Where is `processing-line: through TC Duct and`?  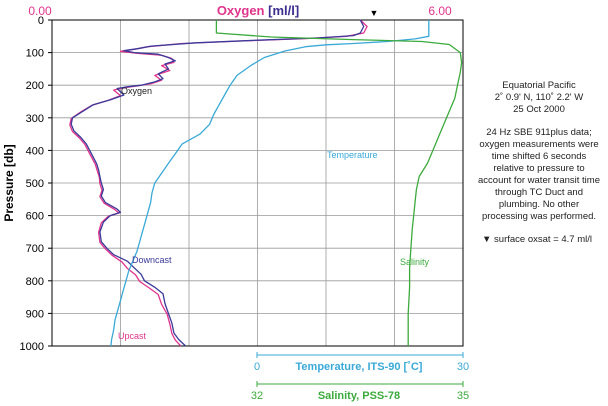
processing-line: through TC Duct and is located at coordinates (538, 192).